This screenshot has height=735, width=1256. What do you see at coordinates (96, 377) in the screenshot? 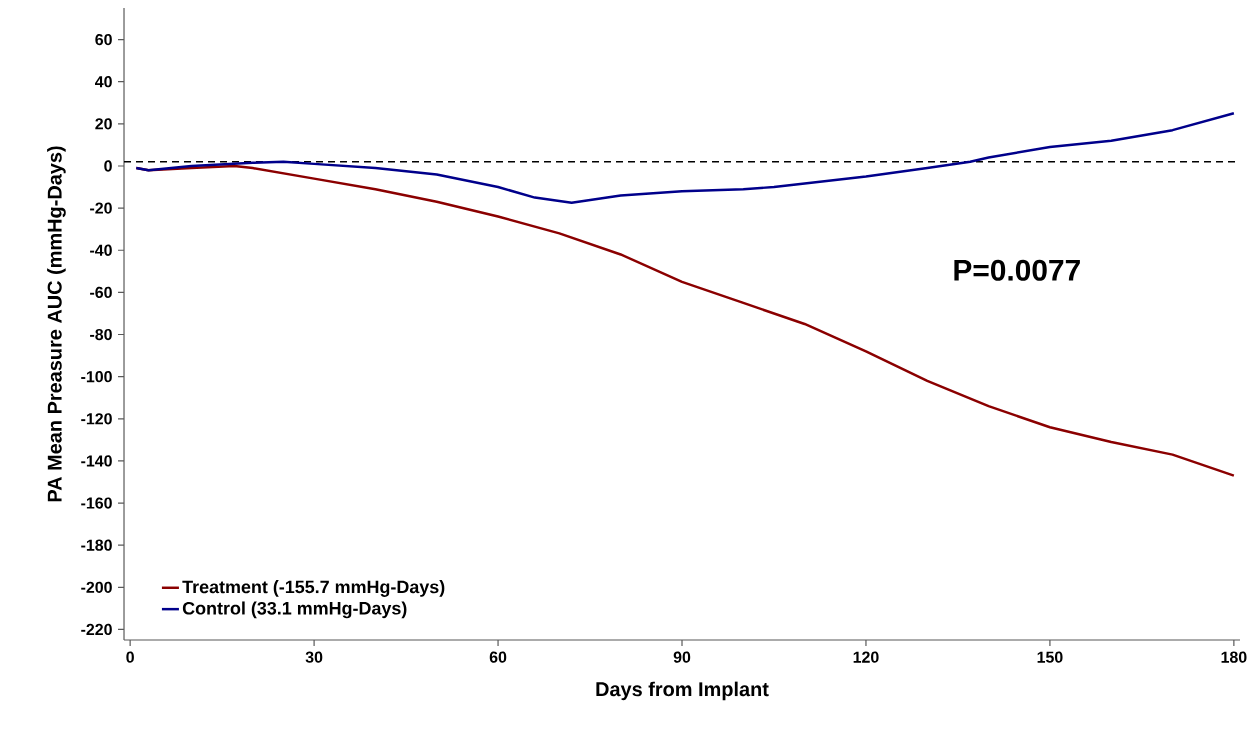
I see `y-tick-label: -100` at bounding box center [96, 377].